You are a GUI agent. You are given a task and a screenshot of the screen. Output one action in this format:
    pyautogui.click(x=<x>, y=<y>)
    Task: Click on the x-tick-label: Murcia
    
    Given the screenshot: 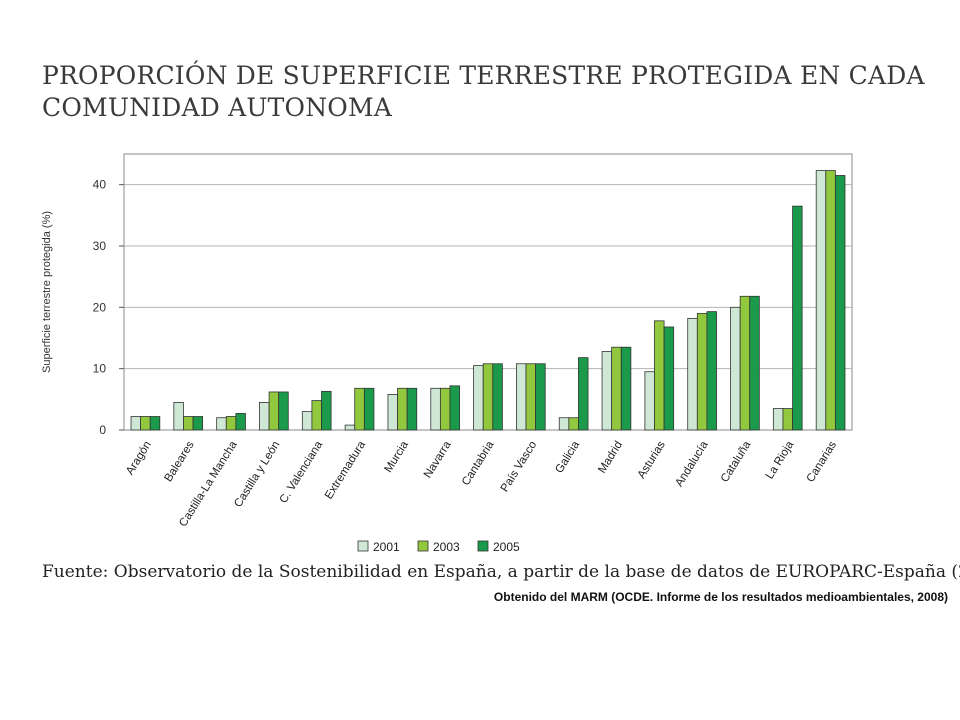 What is the action you would take?
    pyautogui.click(x=396, y=457)
    